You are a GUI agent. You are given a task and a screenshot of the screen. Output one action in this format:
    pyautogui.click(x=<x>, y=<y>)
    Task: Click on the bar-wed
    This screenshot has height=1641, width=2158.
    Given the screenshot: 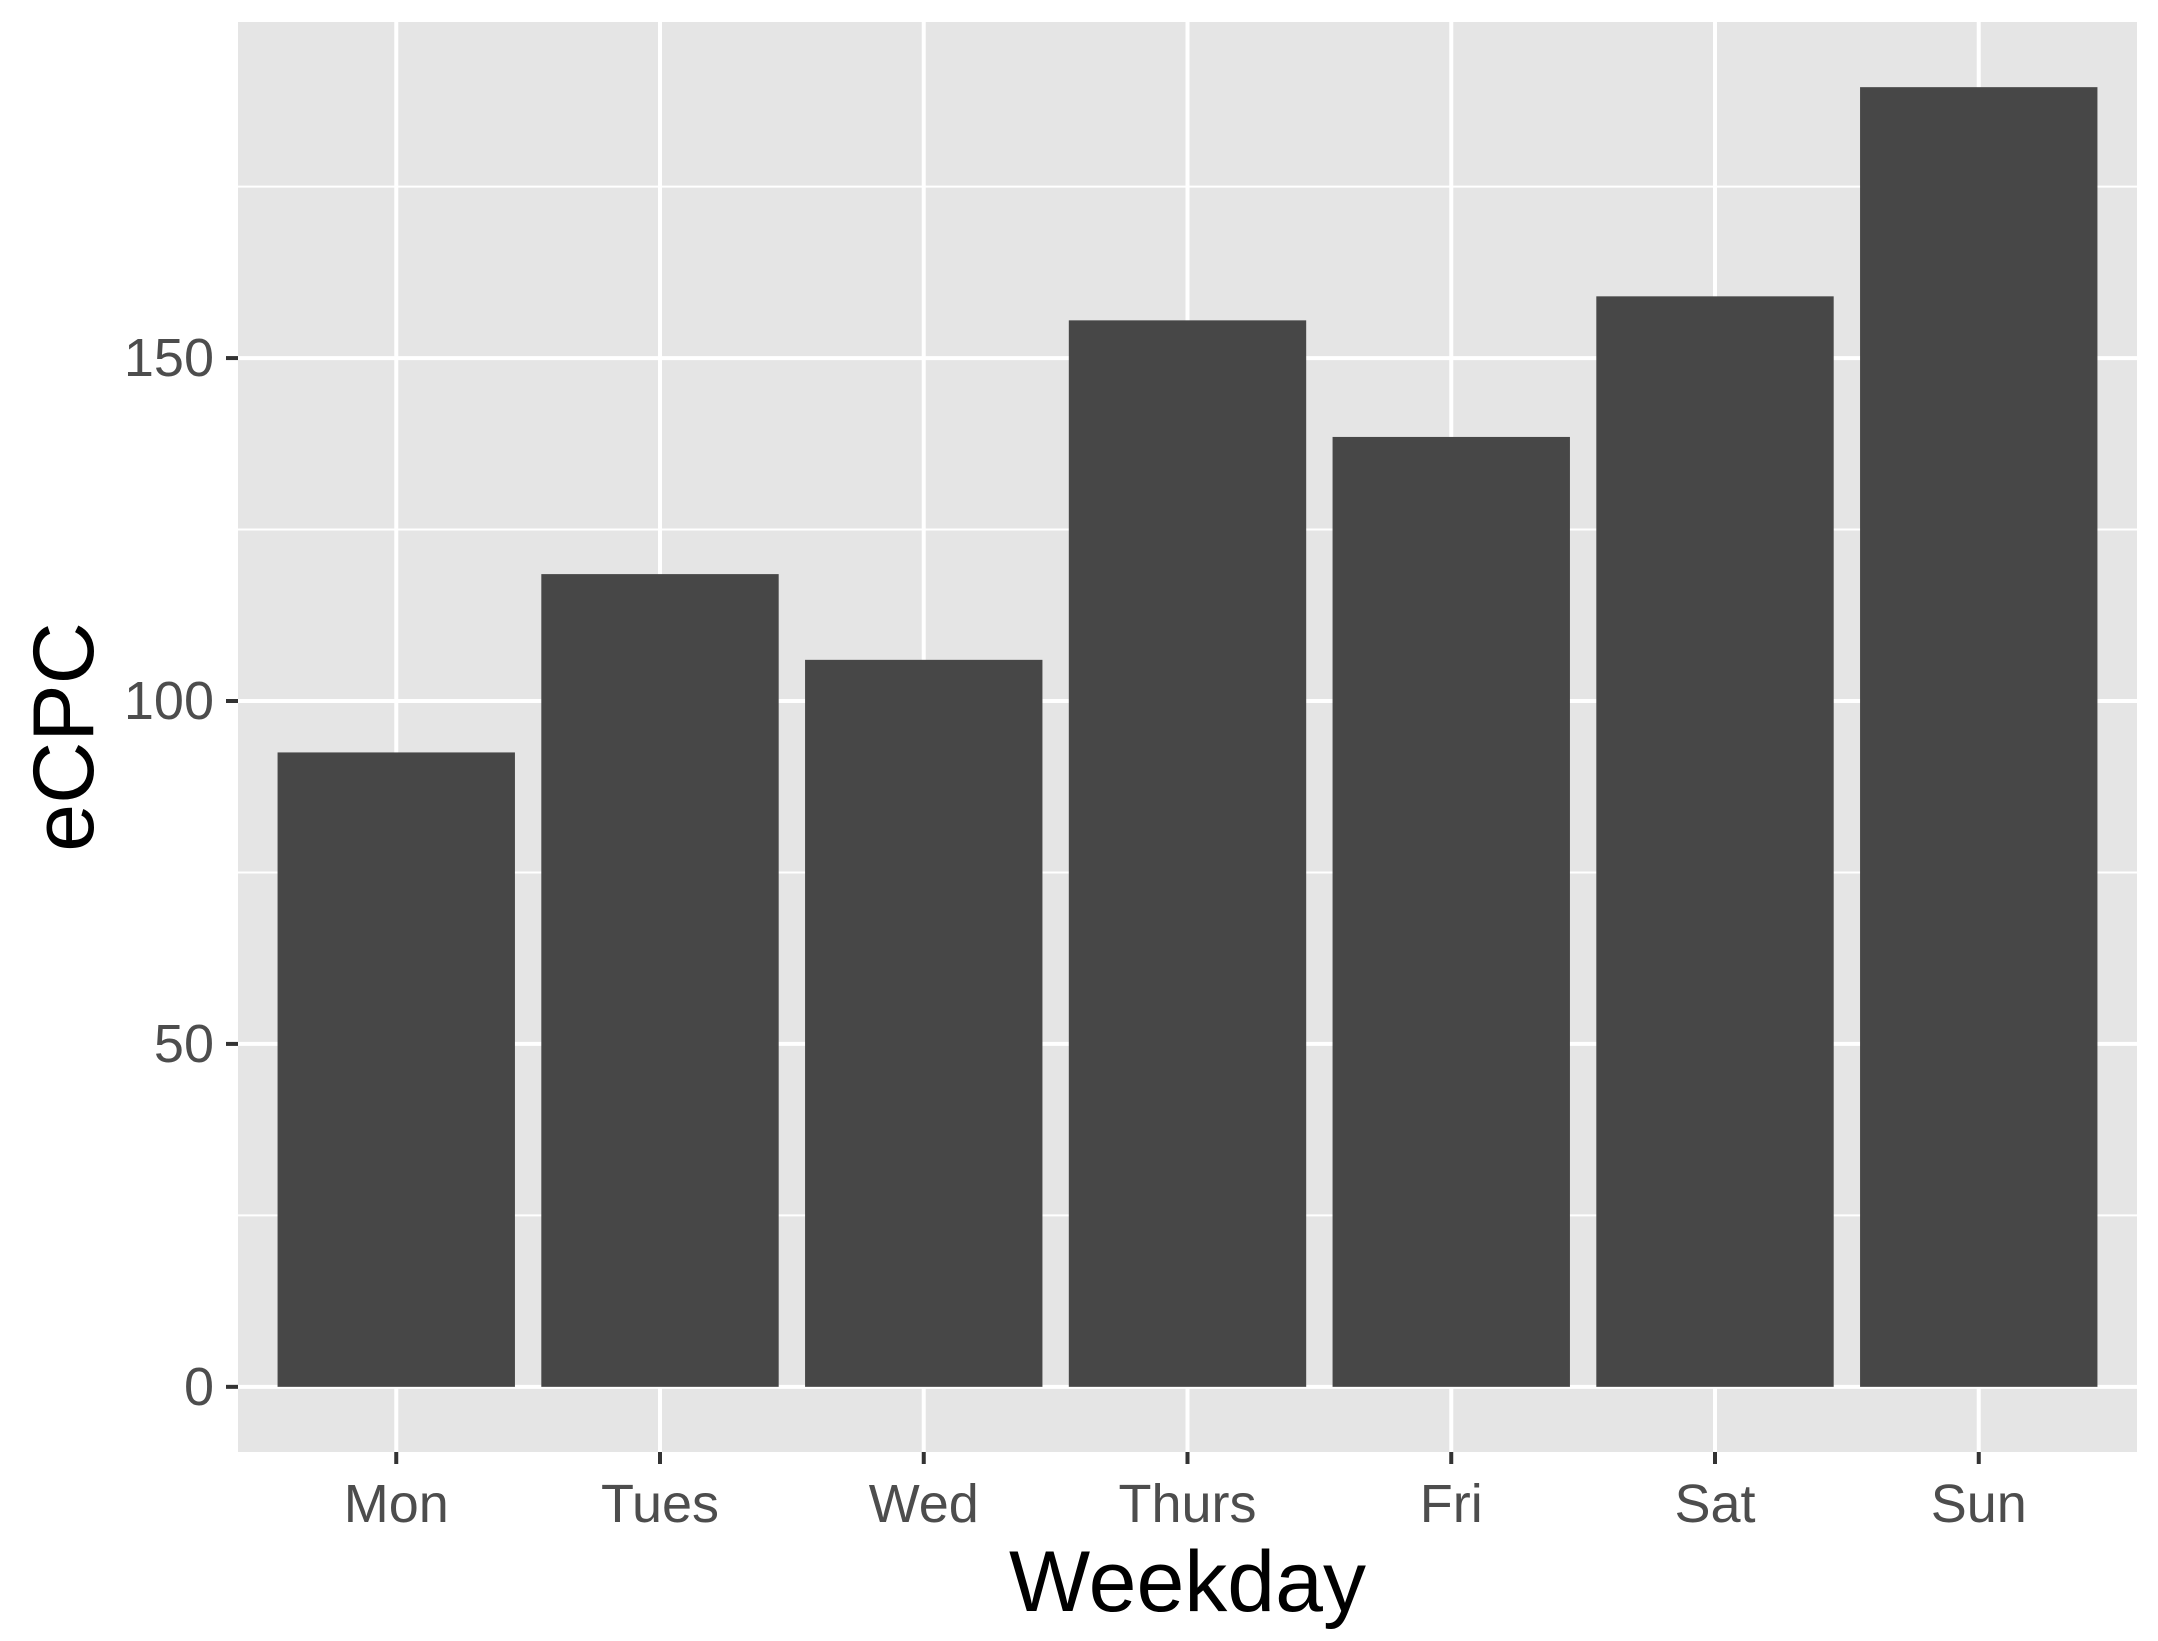 What is the action you would take?
    pyautogui.click(x=924, y=1023)
    